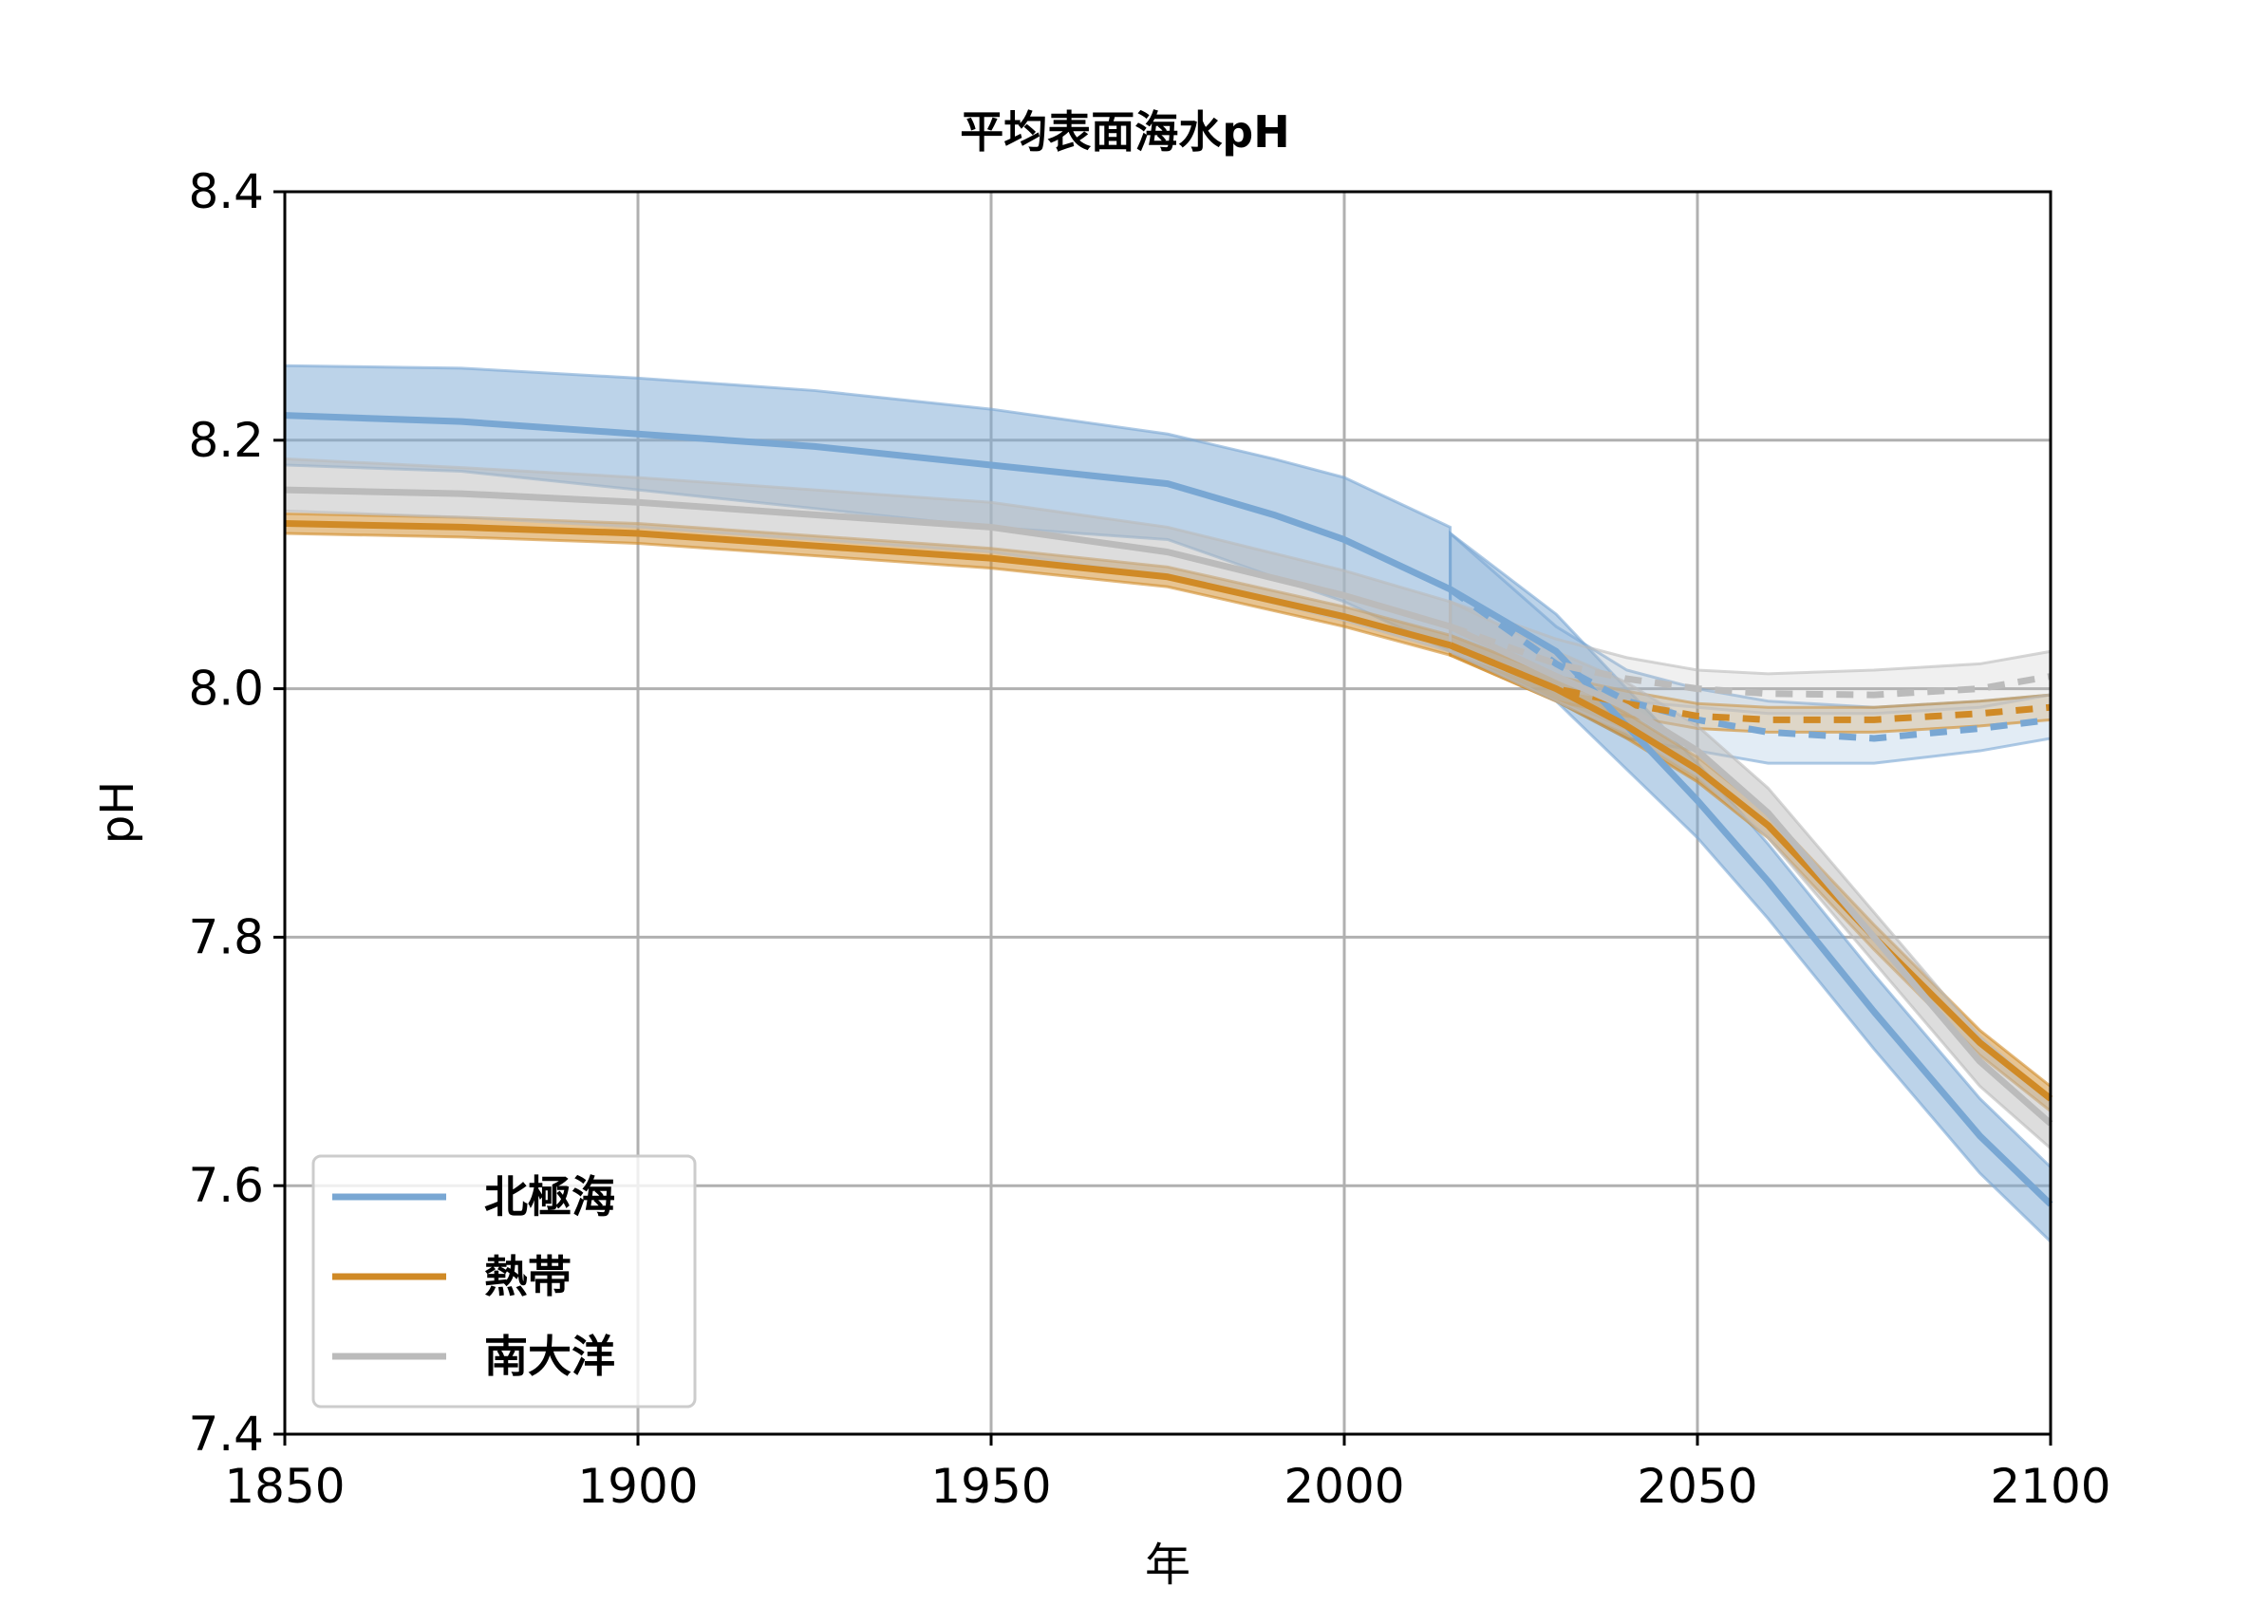 Image resolution: width=2268 pixels, height=1624 pixels. I want to click on x-tick-label: 1900, so click(637, 1487).